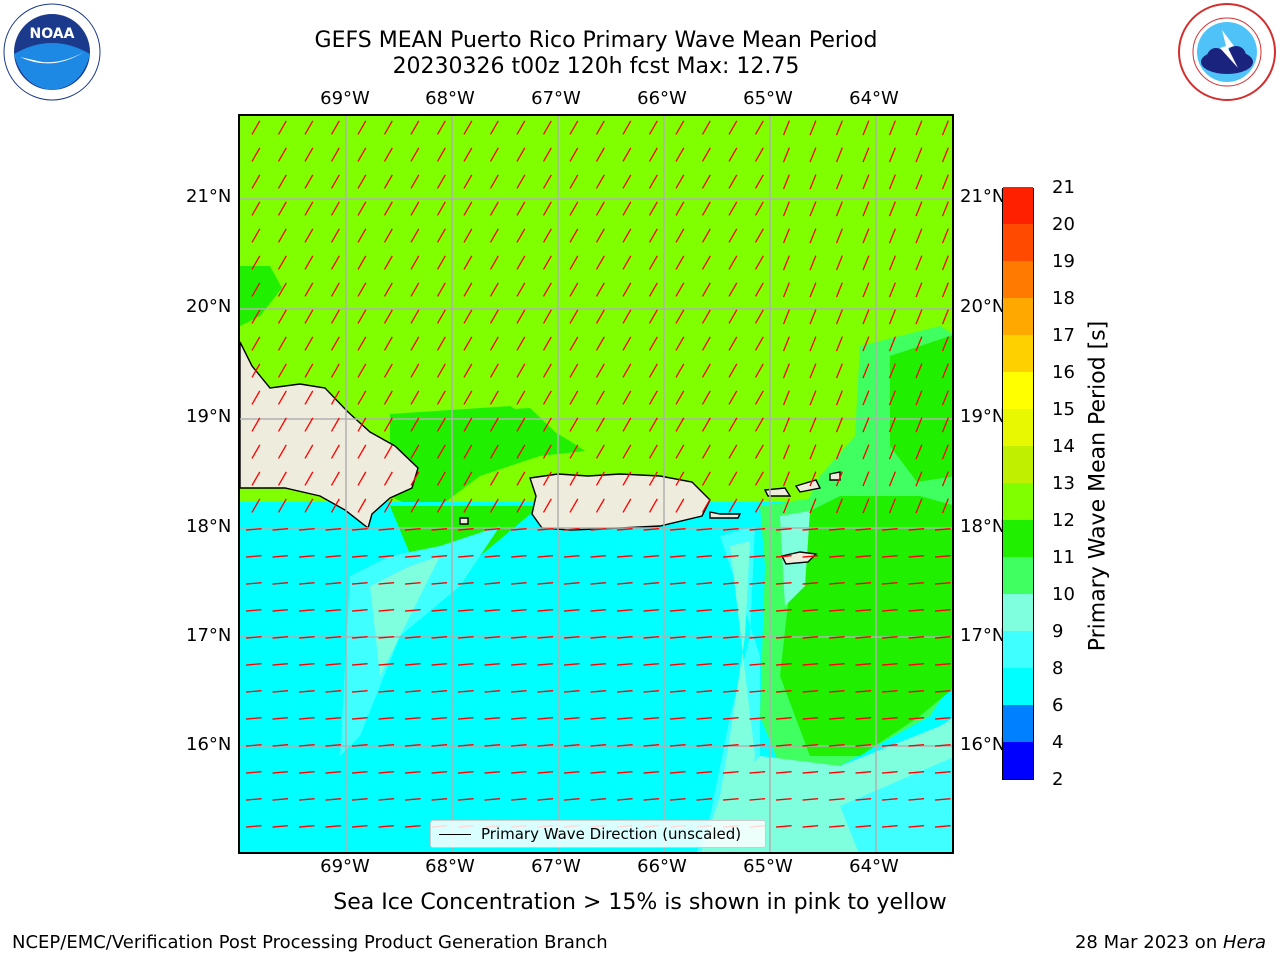 The image size is (1280, 960). I want to click on colorbar-tick-label: 14, so click(1063, 446).